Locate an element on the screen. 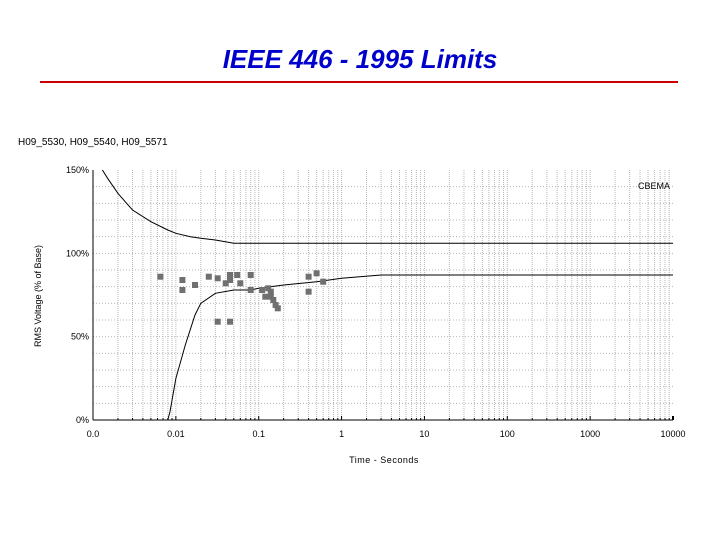  x-tick-label: 100 is located at coordinates (507, 434).